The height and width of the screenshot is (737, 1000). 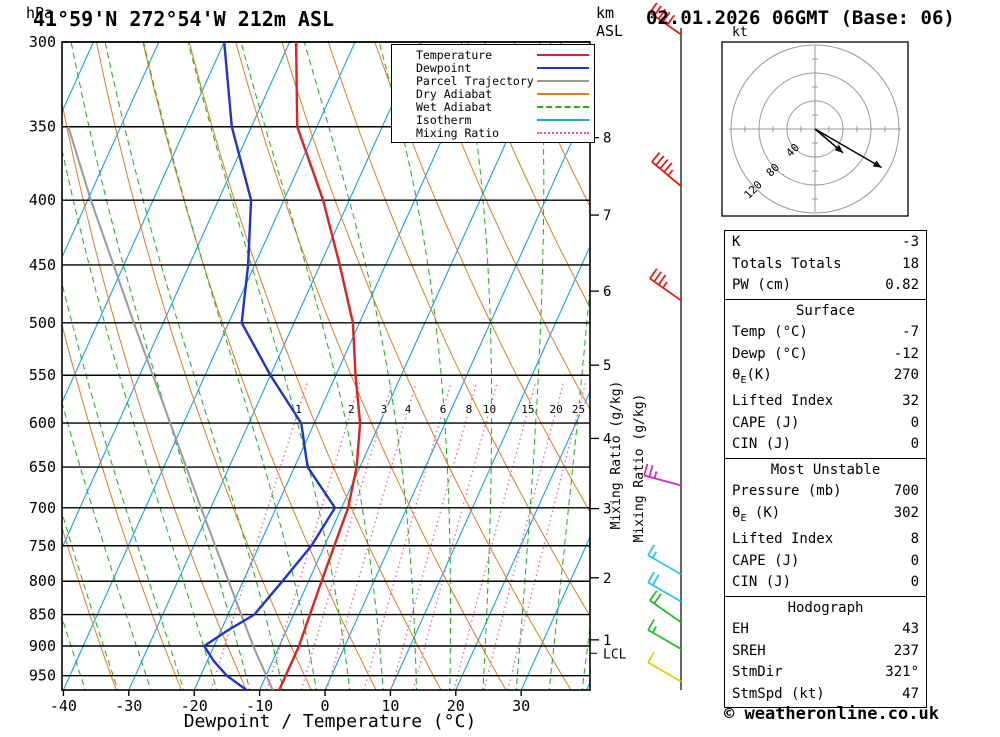 What do you see at coordinates (194, 706) in the screenshot?
I see `temp-tick-label: -20` at bounding box center [194, 706].